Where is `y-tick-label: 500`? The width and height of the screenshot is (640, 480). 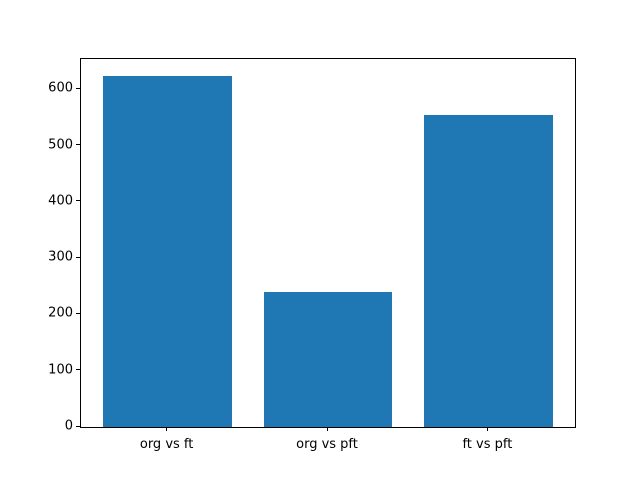
y-tick-label: 500 is located at coordinates (60, 145).